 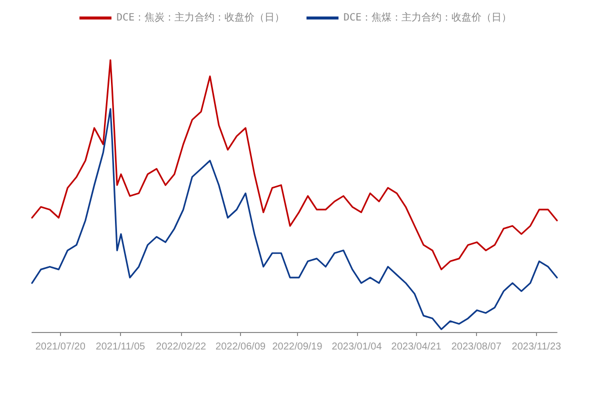 I want to click on x-tick-label: 2023/01/04, so click(x=357, y=347).